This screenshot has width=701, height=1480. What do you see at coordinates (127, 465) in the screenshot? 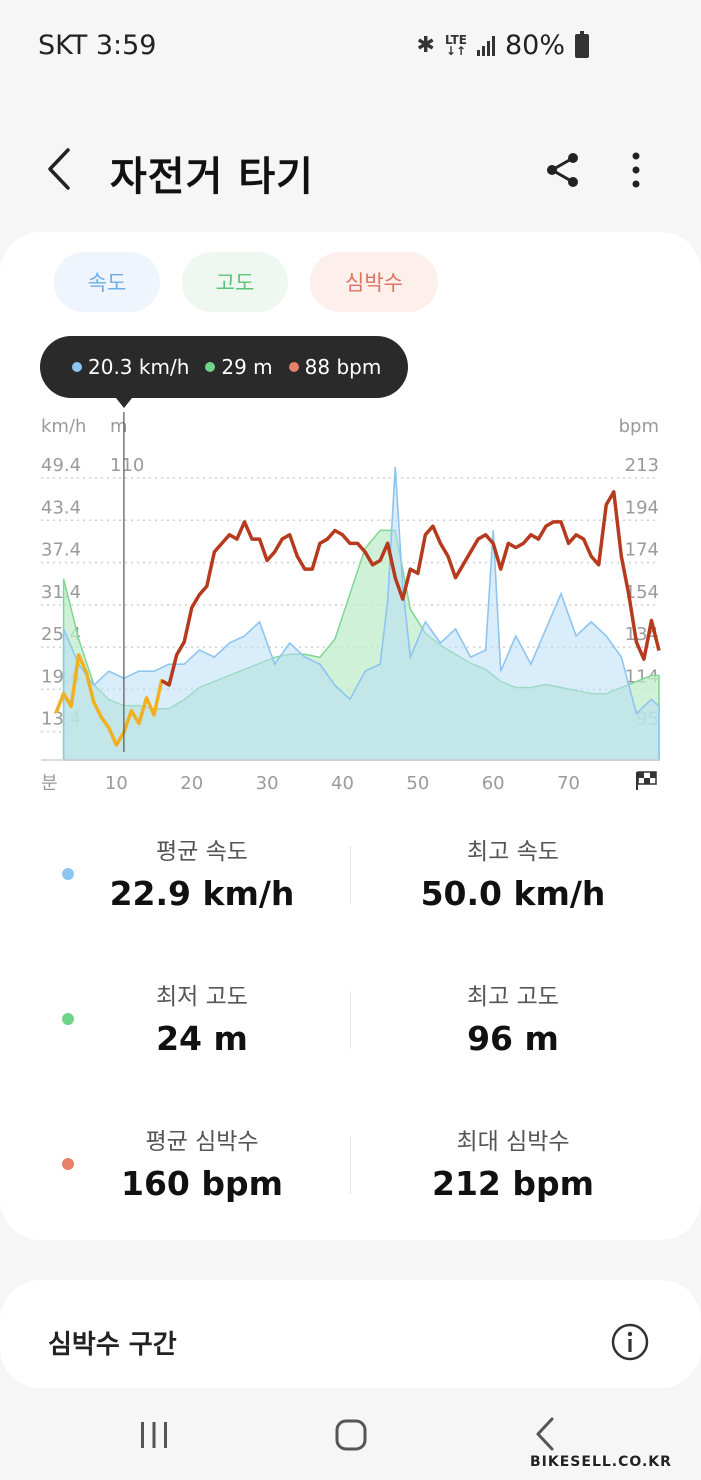
I see `mid-tick-label: 110` at bounding box center [127, 465].